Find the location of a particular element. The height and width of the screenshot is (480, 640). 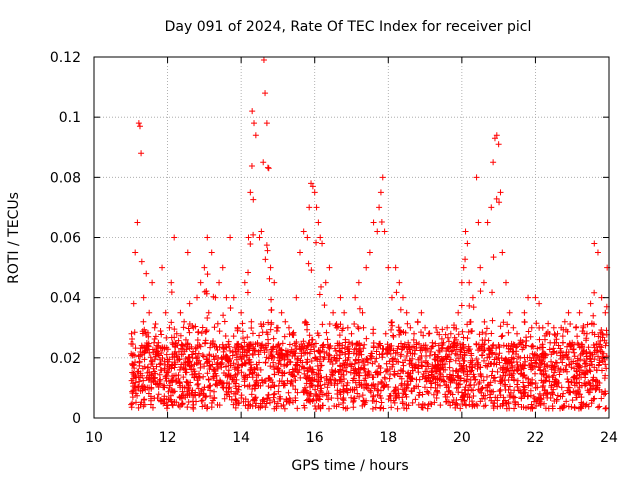

y-tick-label: 0.08 is located at coordinates (65, 178).